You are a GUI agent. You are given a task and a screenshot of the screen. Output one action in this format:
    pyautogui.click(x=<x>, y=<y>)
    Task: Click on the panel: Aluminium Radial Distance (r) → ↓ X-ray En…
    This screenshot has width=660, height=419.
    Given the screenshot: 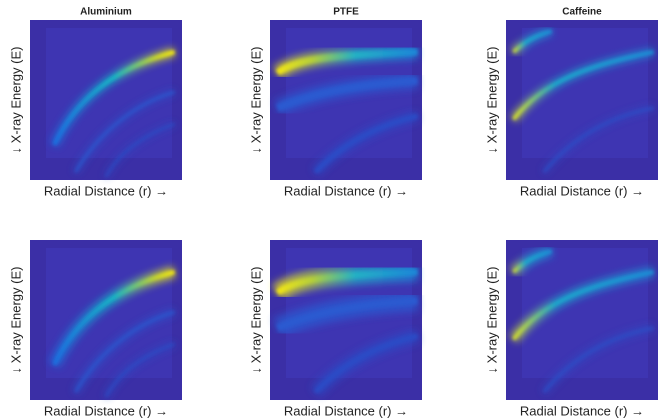 What is the action you would take?
    pyautogui.click(x=95, y=102)
    